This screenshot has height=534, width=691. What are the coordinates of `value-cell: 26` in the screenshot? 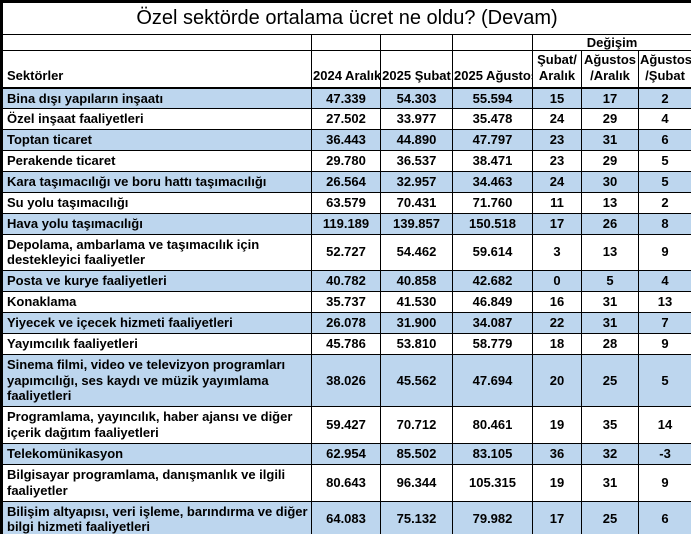 It's located at (610, 223).